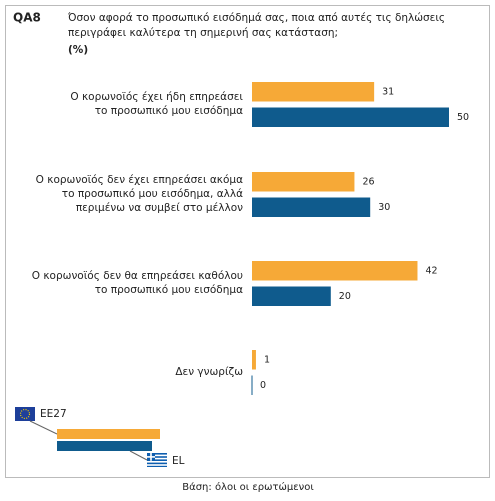  I want to click on value-label: 20, so click(345, 296).